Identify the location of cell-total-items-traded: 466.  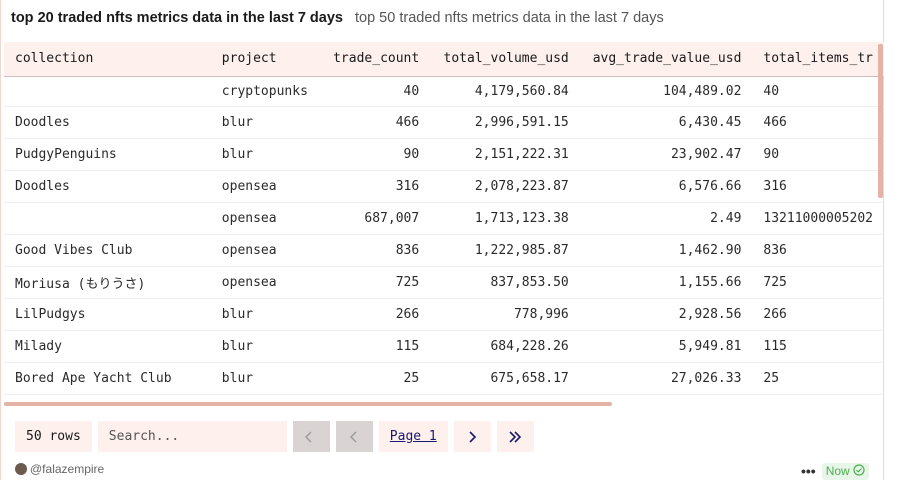
(818, 122).